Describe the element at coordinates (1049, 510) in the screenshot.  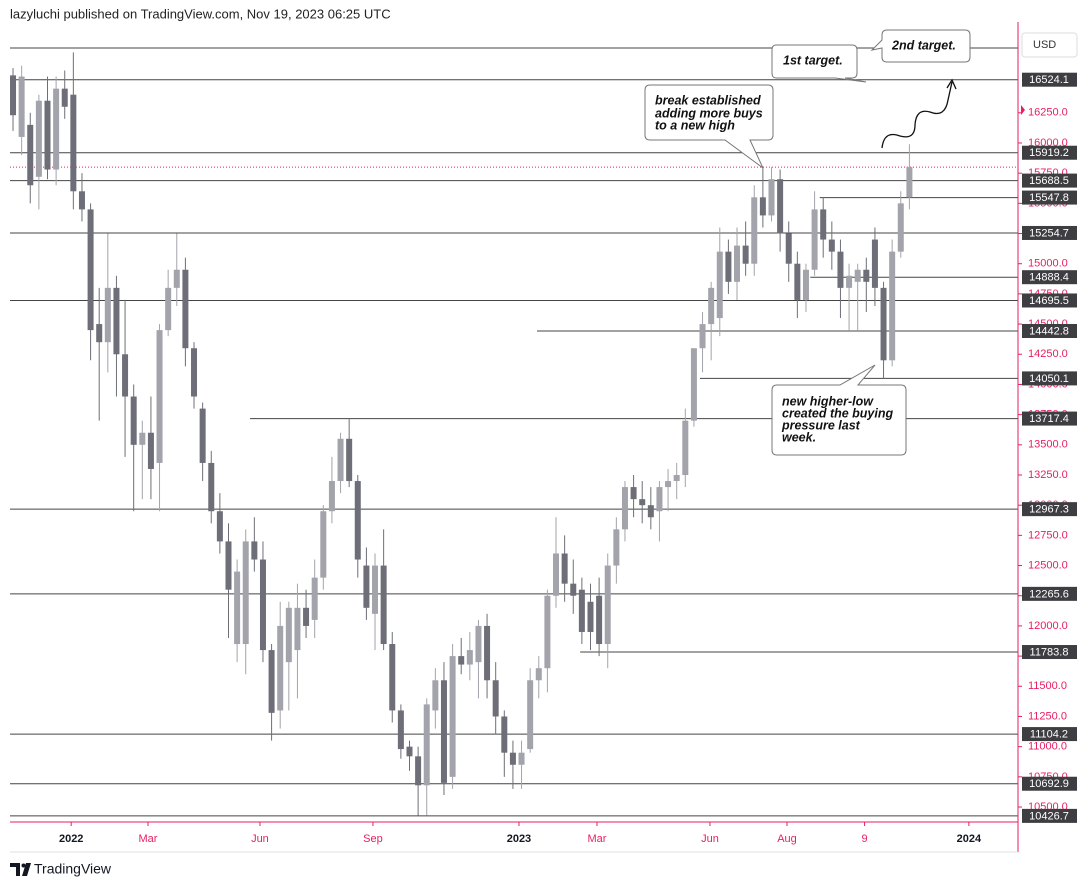
I see `level-label: 12967.3` at that location.